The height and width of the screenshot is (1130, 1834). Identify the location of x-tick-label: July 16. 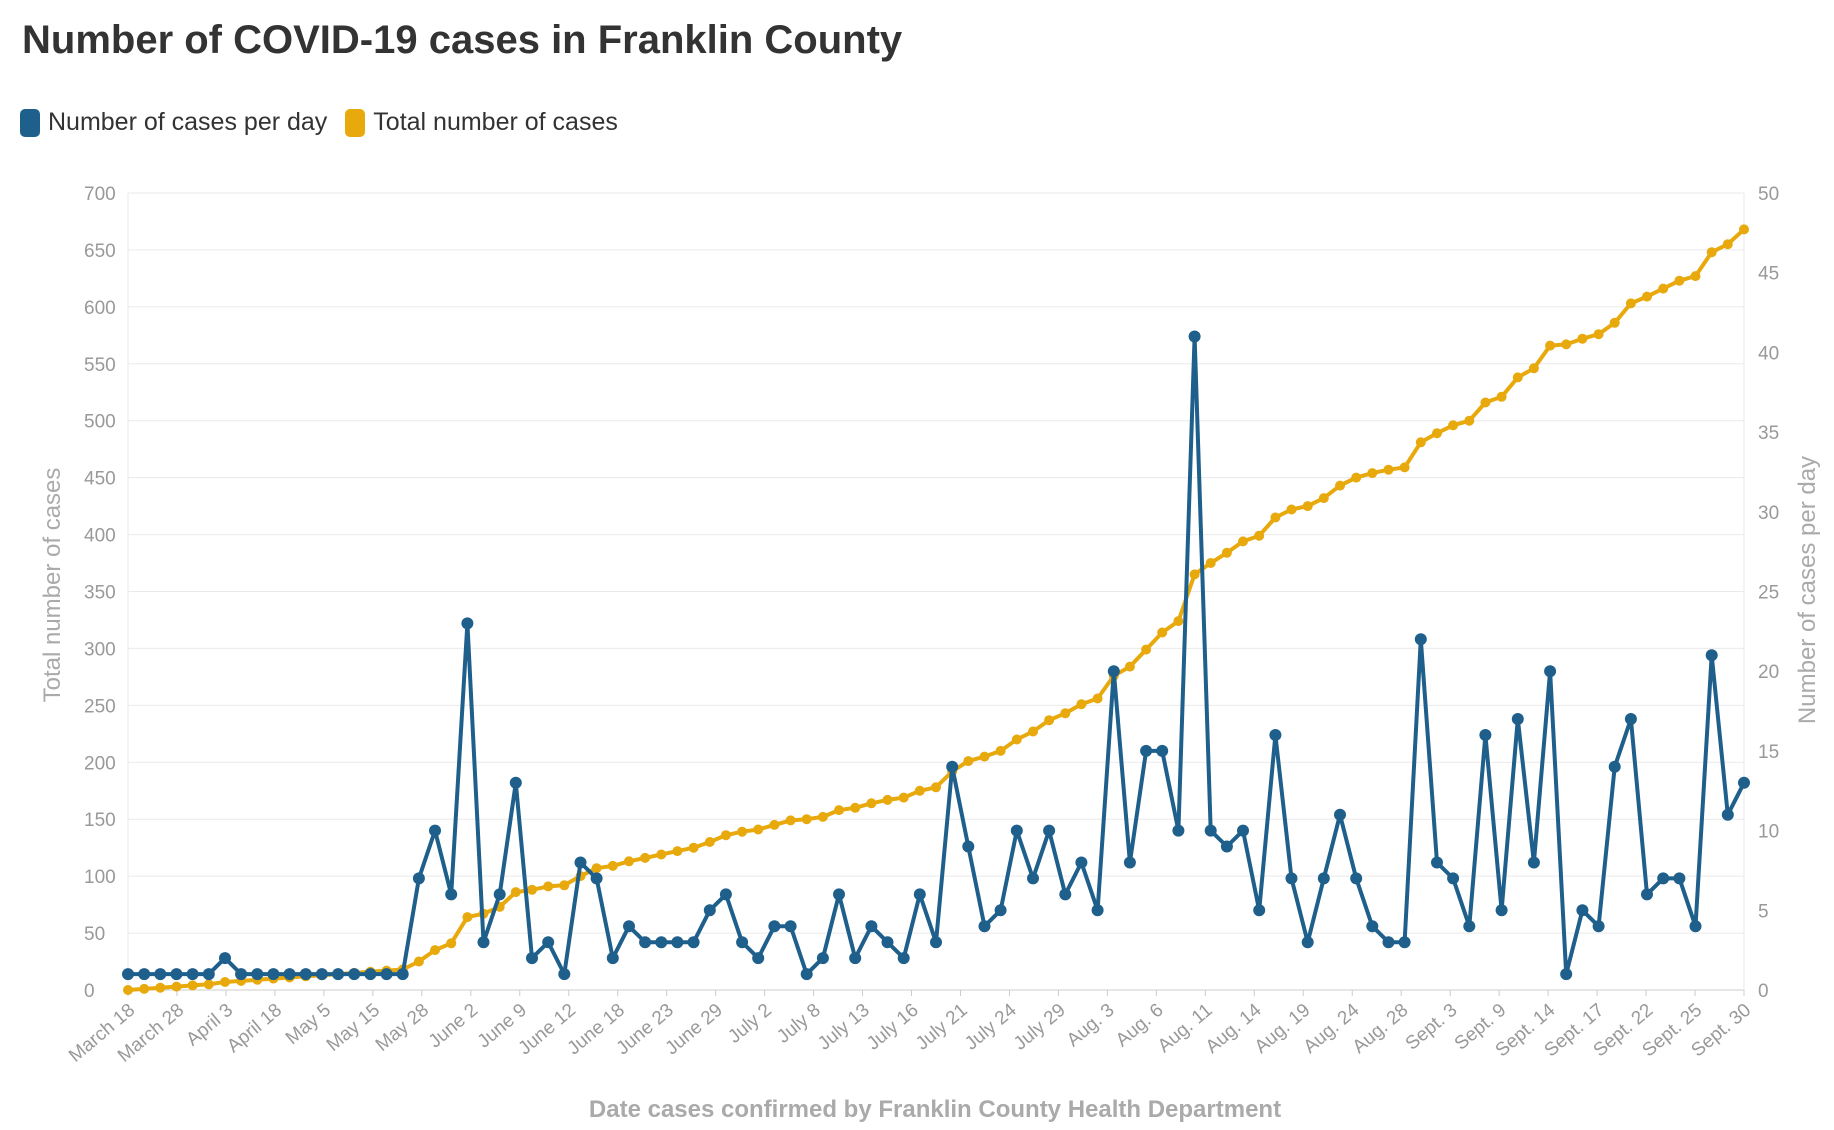
(893, 1027).